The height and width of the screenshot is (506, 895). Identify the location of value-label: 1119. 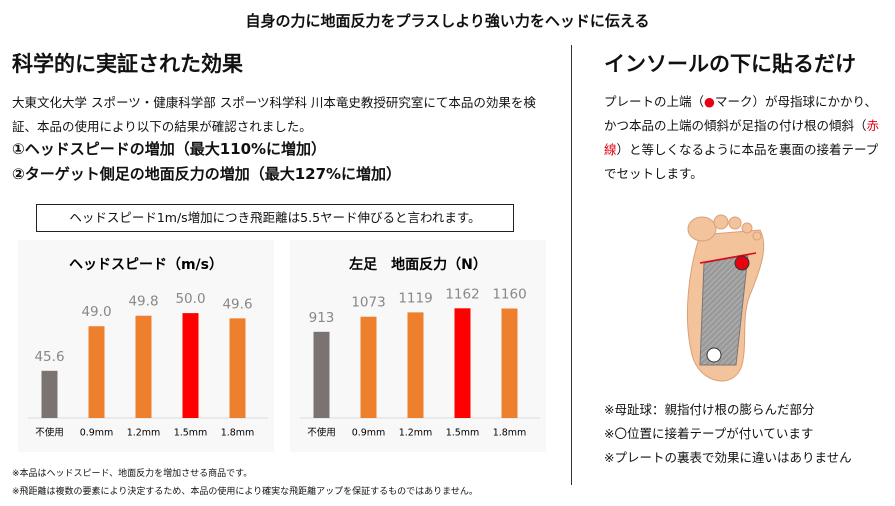
(415, 298).